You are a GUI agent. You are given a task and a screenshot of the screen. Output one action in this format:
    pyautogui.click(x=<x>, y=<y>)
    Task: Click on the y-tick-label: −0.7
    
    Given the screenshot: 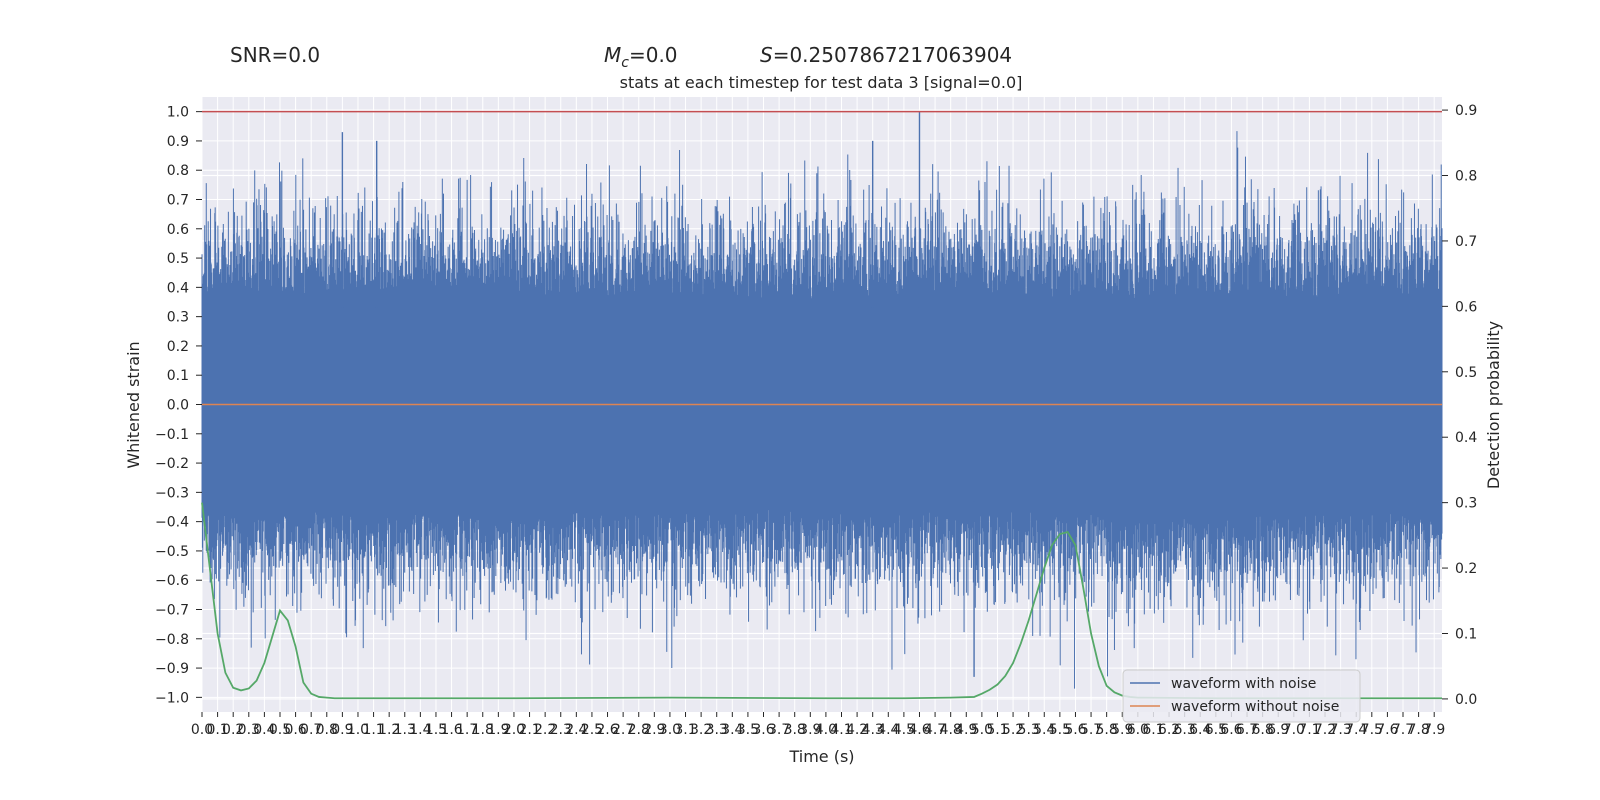 What is the action you would take?
    pyautogui.click(x=172, y=611)
    